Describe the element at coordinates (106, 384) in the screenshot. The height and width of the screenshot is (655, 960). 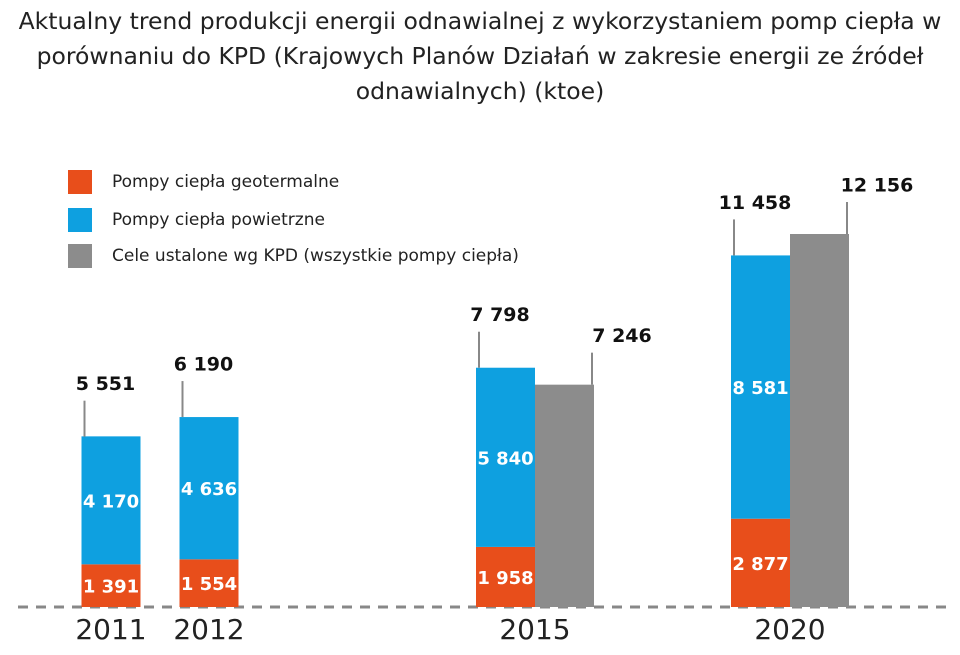
I see `total-label: 5 551` at that location.